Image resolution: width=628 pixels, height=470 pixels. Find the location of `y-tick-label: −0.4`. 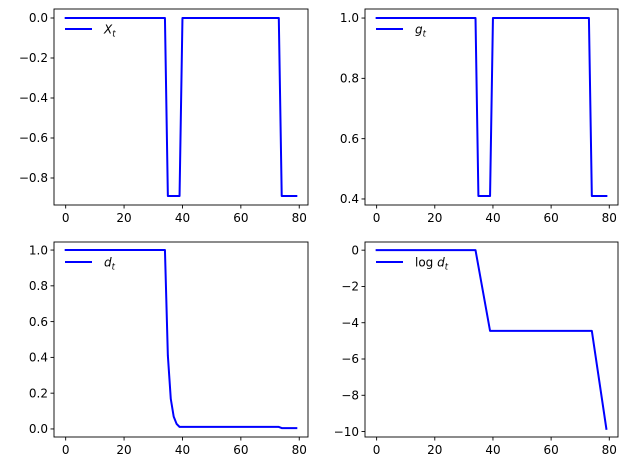

y-tick-label: −0.4 is located at coordinates (33, 98).